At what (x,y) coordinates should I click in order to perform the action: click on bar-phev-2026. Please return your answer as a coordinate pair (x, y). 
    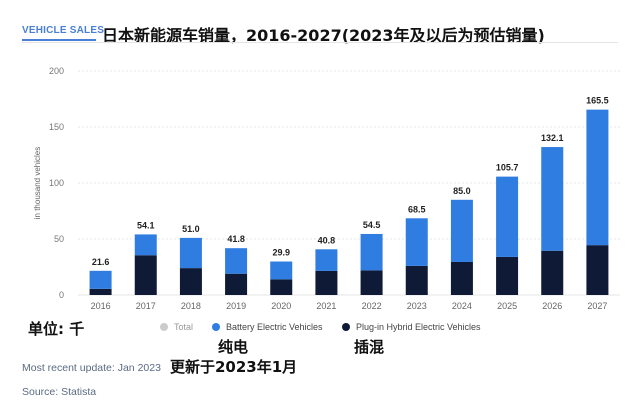
    Looking at the image, I should click on (552, 272).